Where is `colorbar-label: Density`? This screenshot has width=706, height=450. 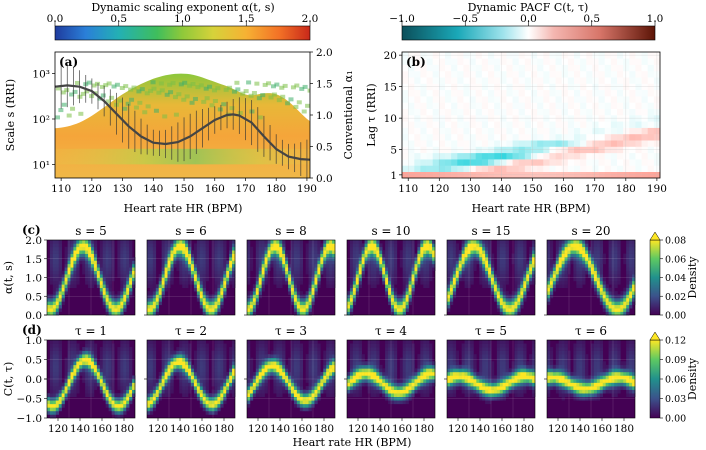 colorbar-label: Density is located at coordinates (692, 277).